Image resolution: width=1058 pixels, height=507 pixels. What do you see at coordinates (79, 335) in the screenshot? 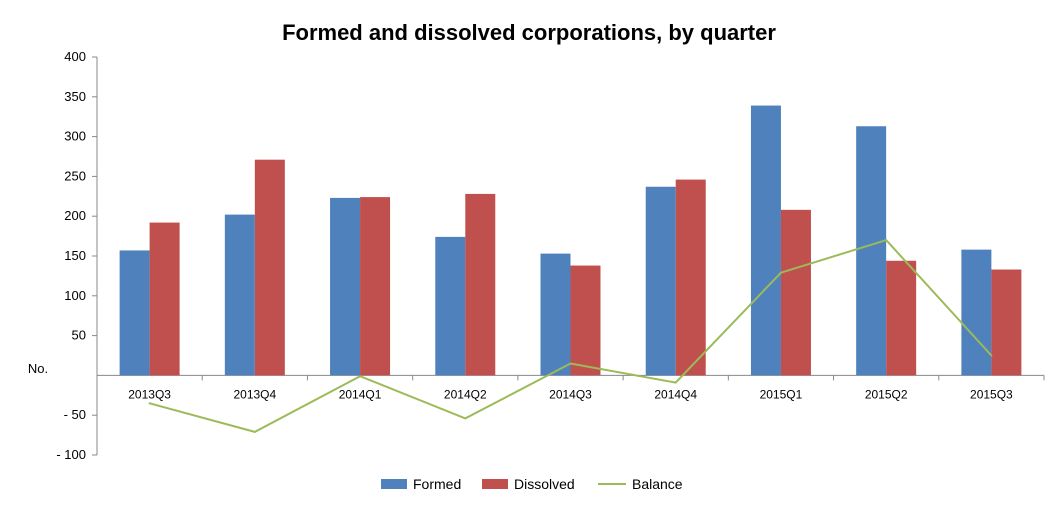
I see `y-tick-label: 50` at bounding box center [79, 335].